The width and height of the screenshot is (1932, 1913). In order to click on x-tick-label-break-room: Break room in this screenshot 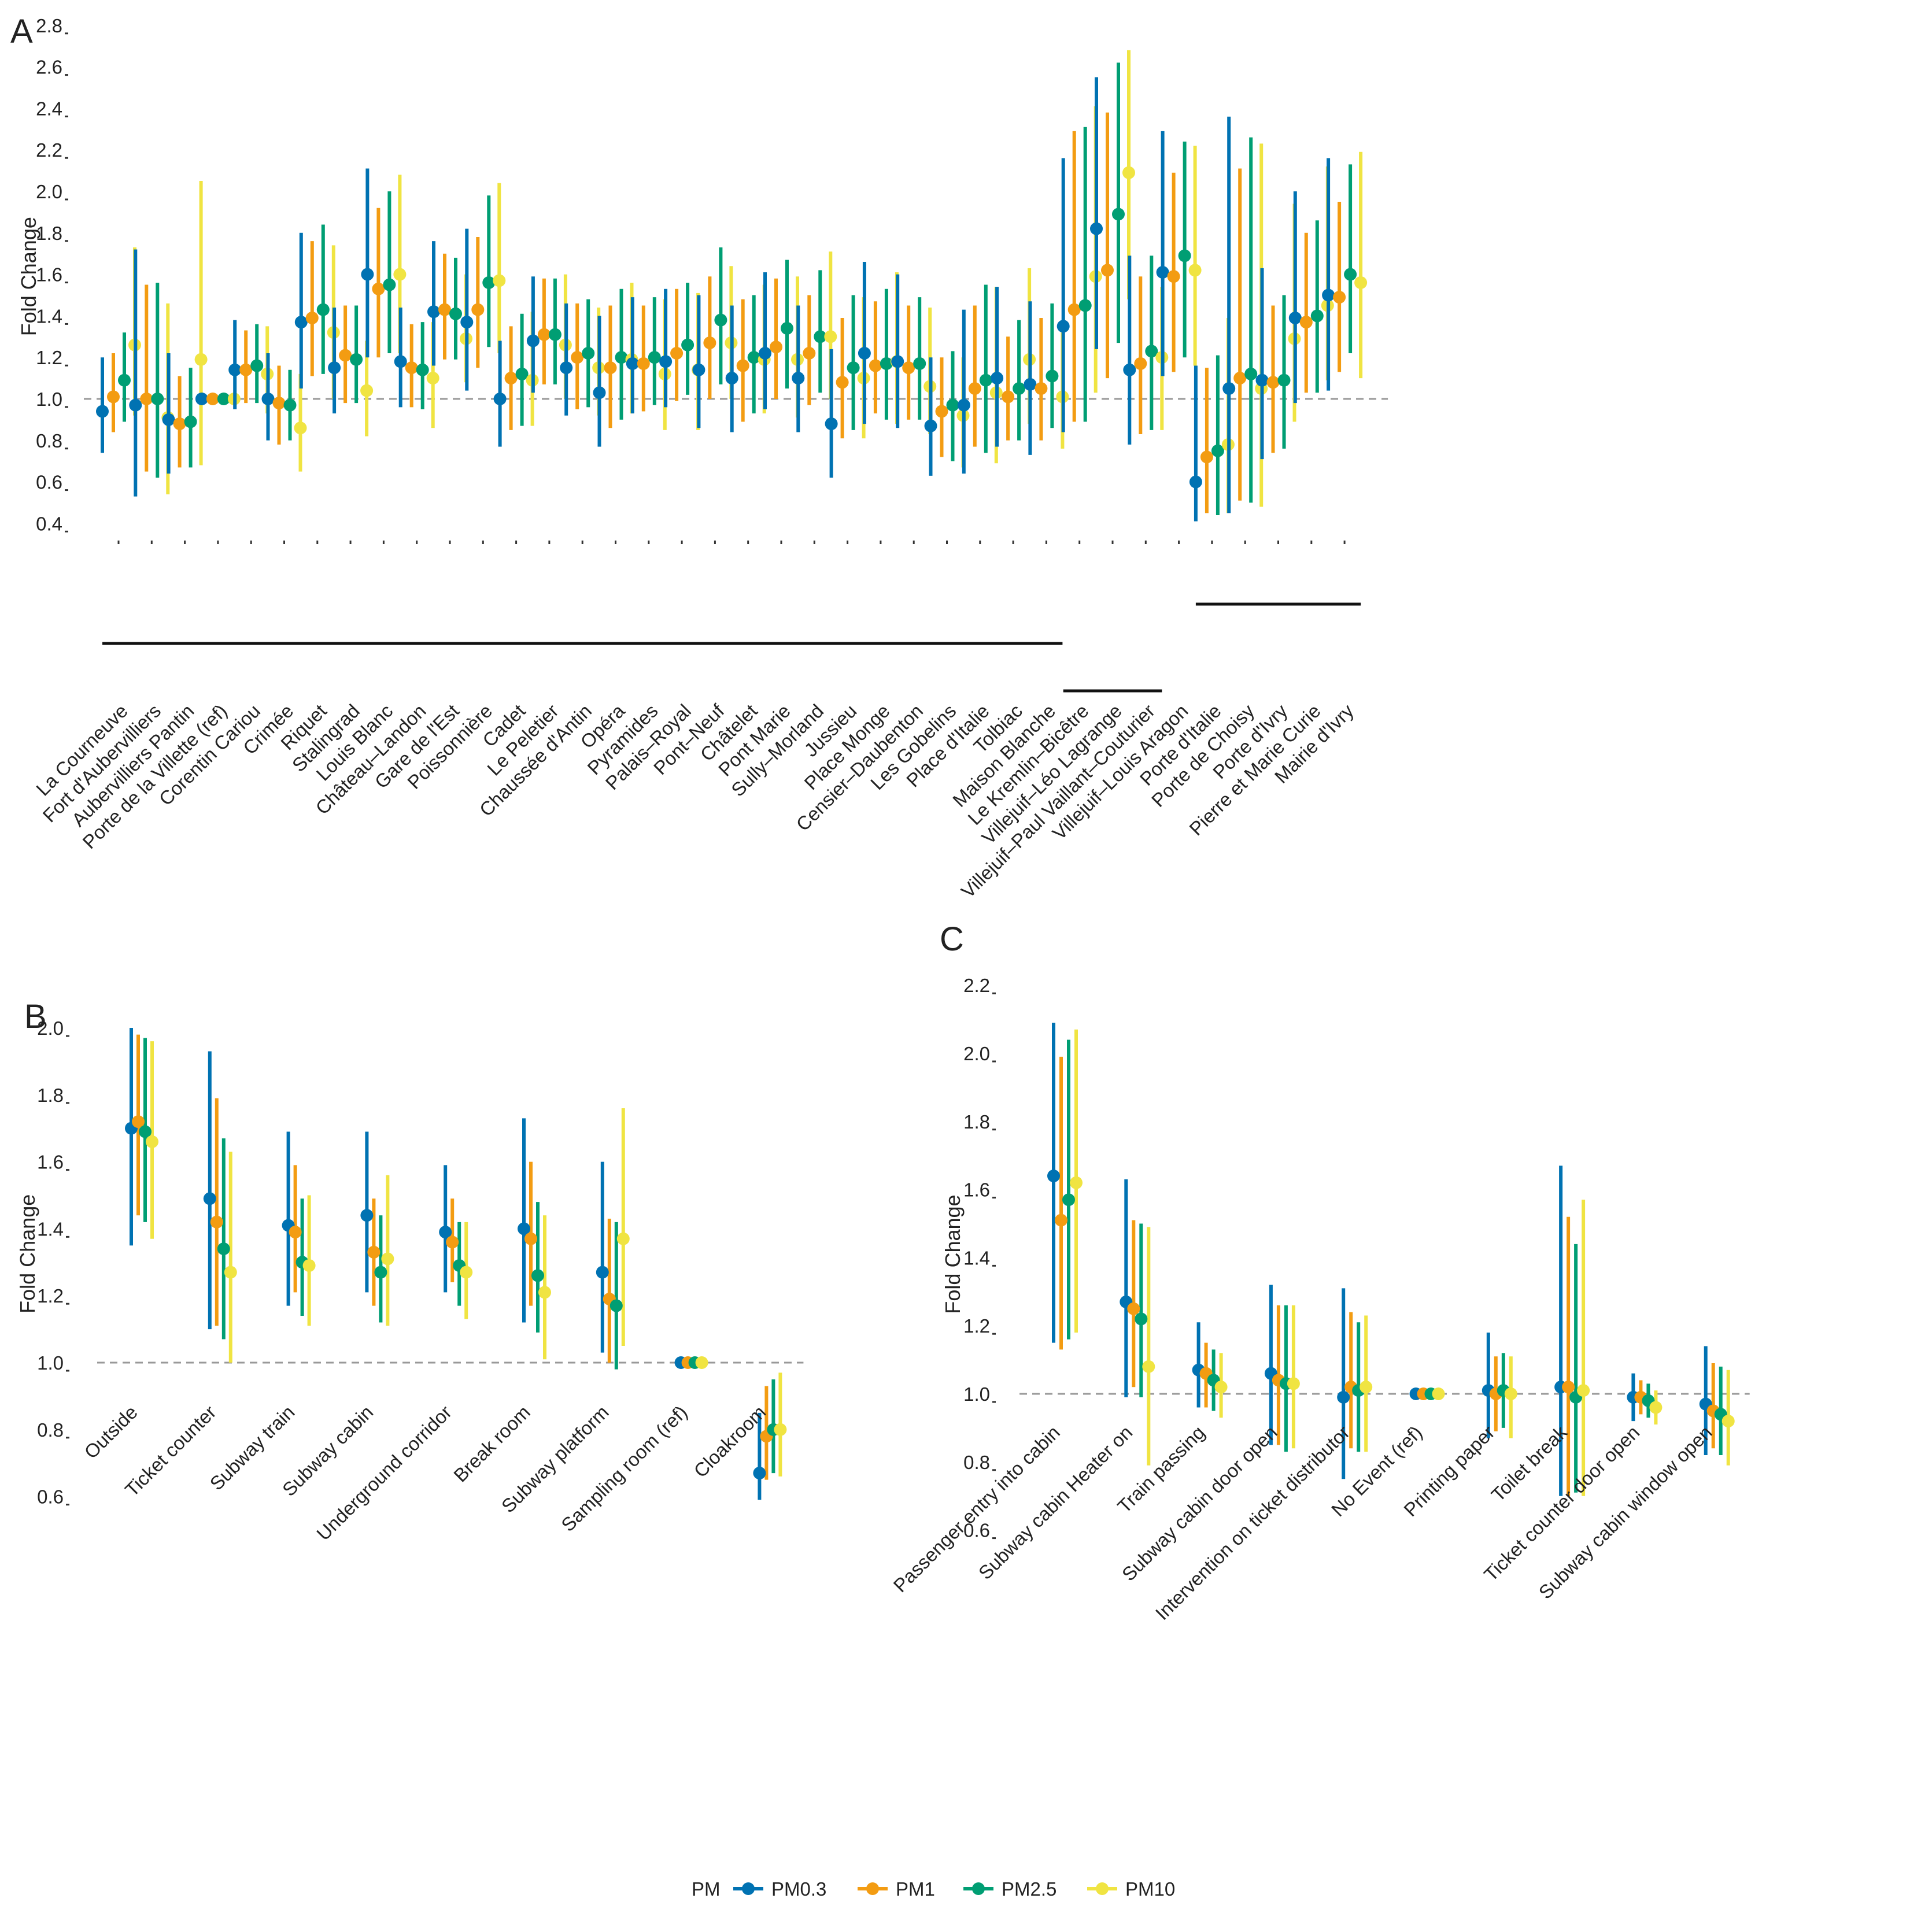, I will do `click(492, 1443)`.